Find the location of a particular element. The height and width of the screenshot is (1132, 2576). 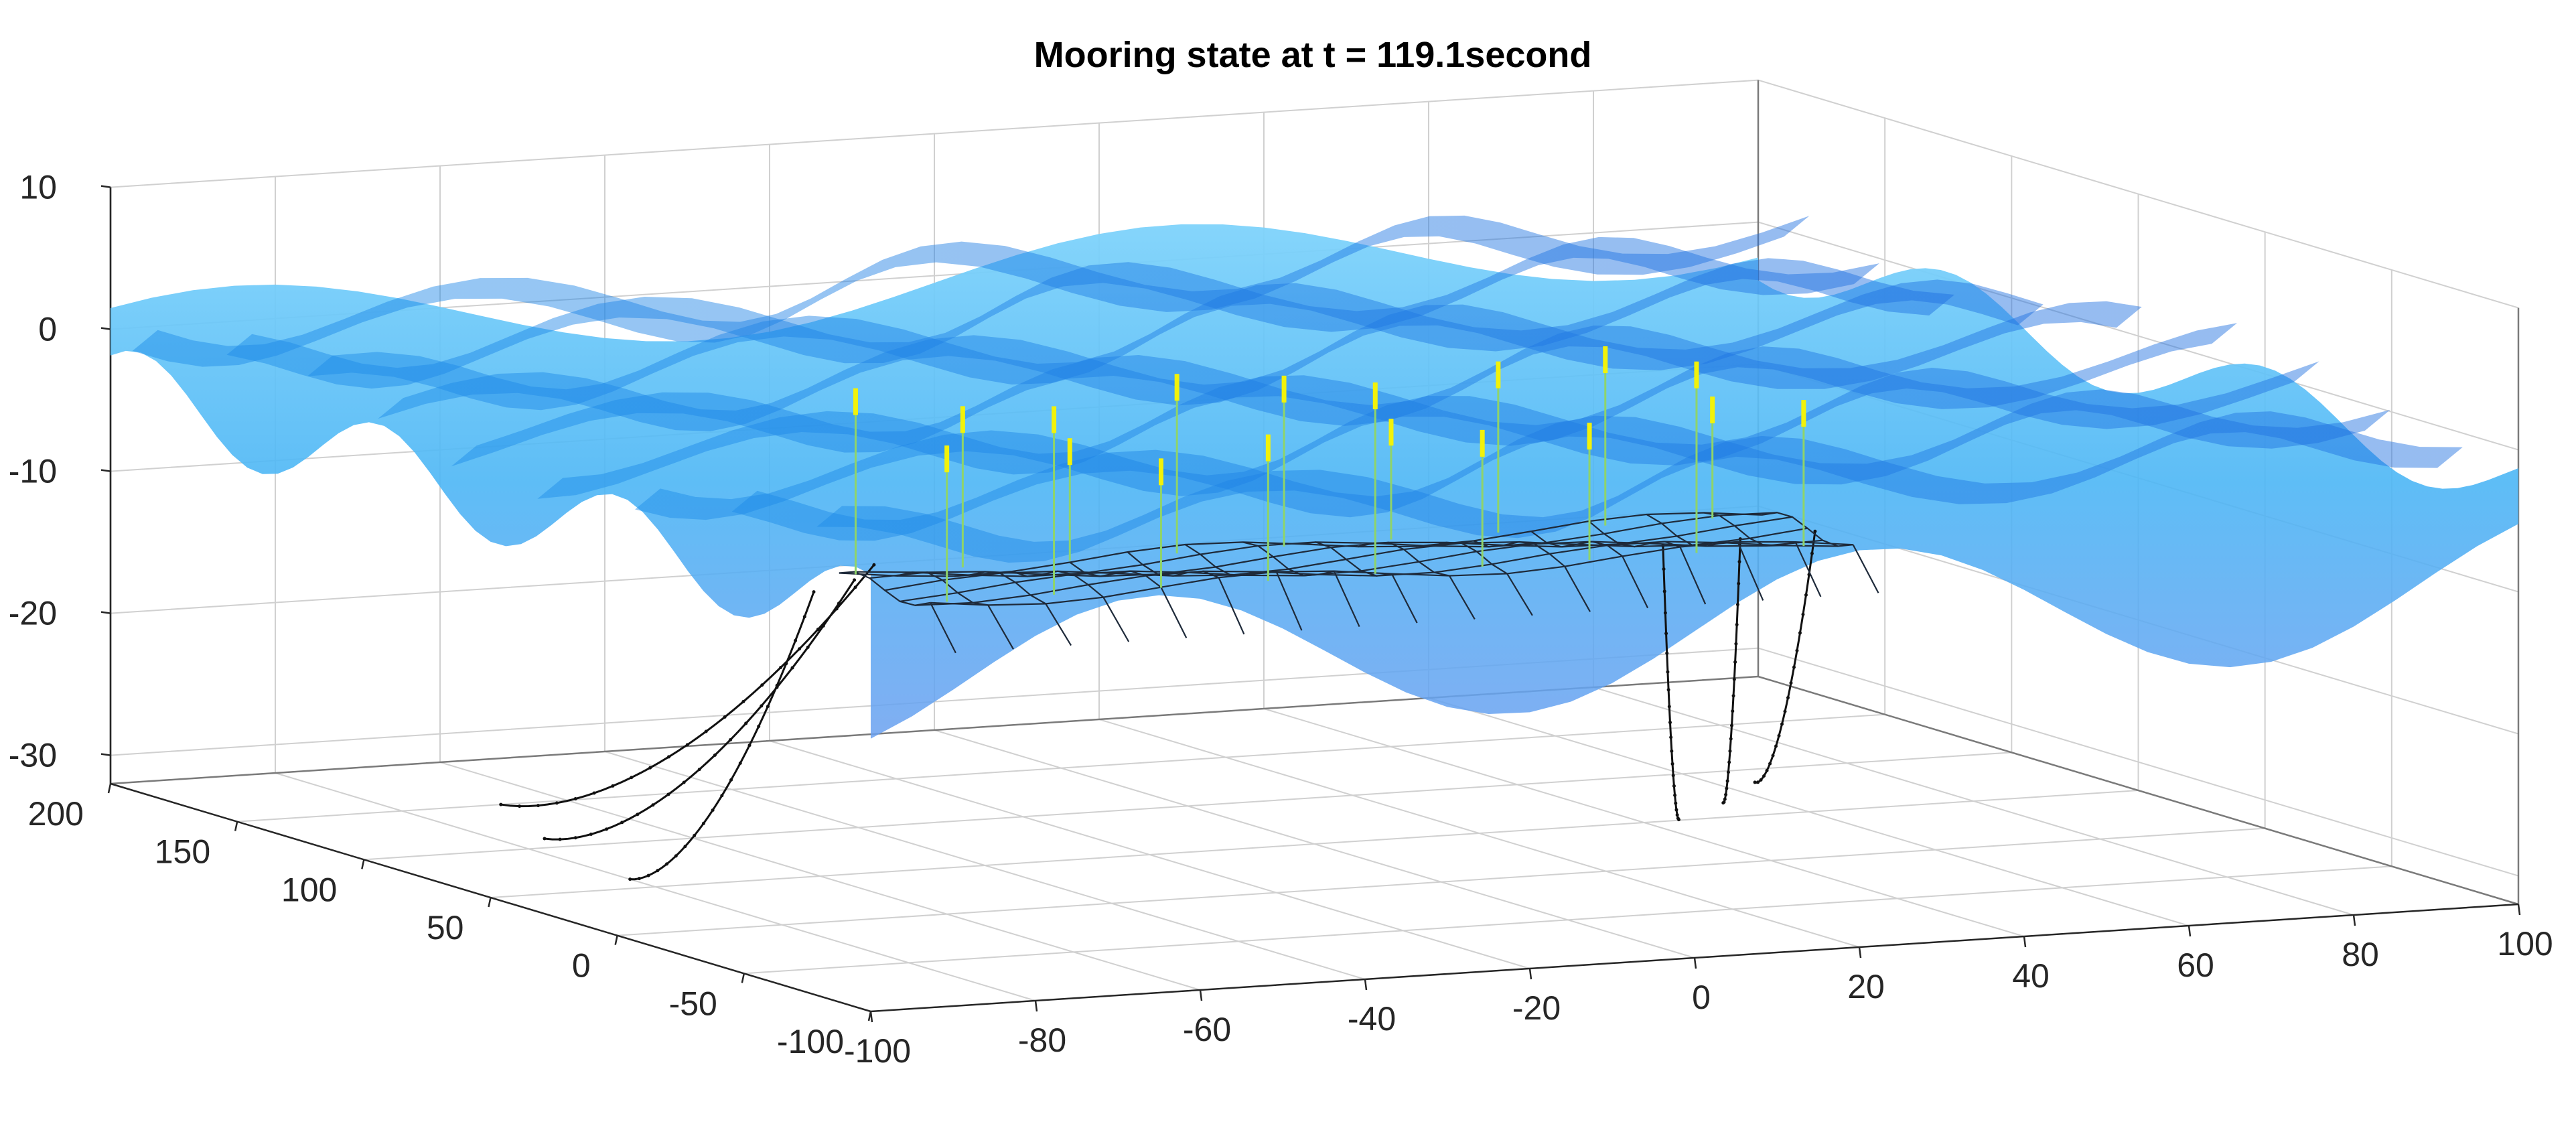

y-tick-label: -80 is located at coordinates (1042, 1040).